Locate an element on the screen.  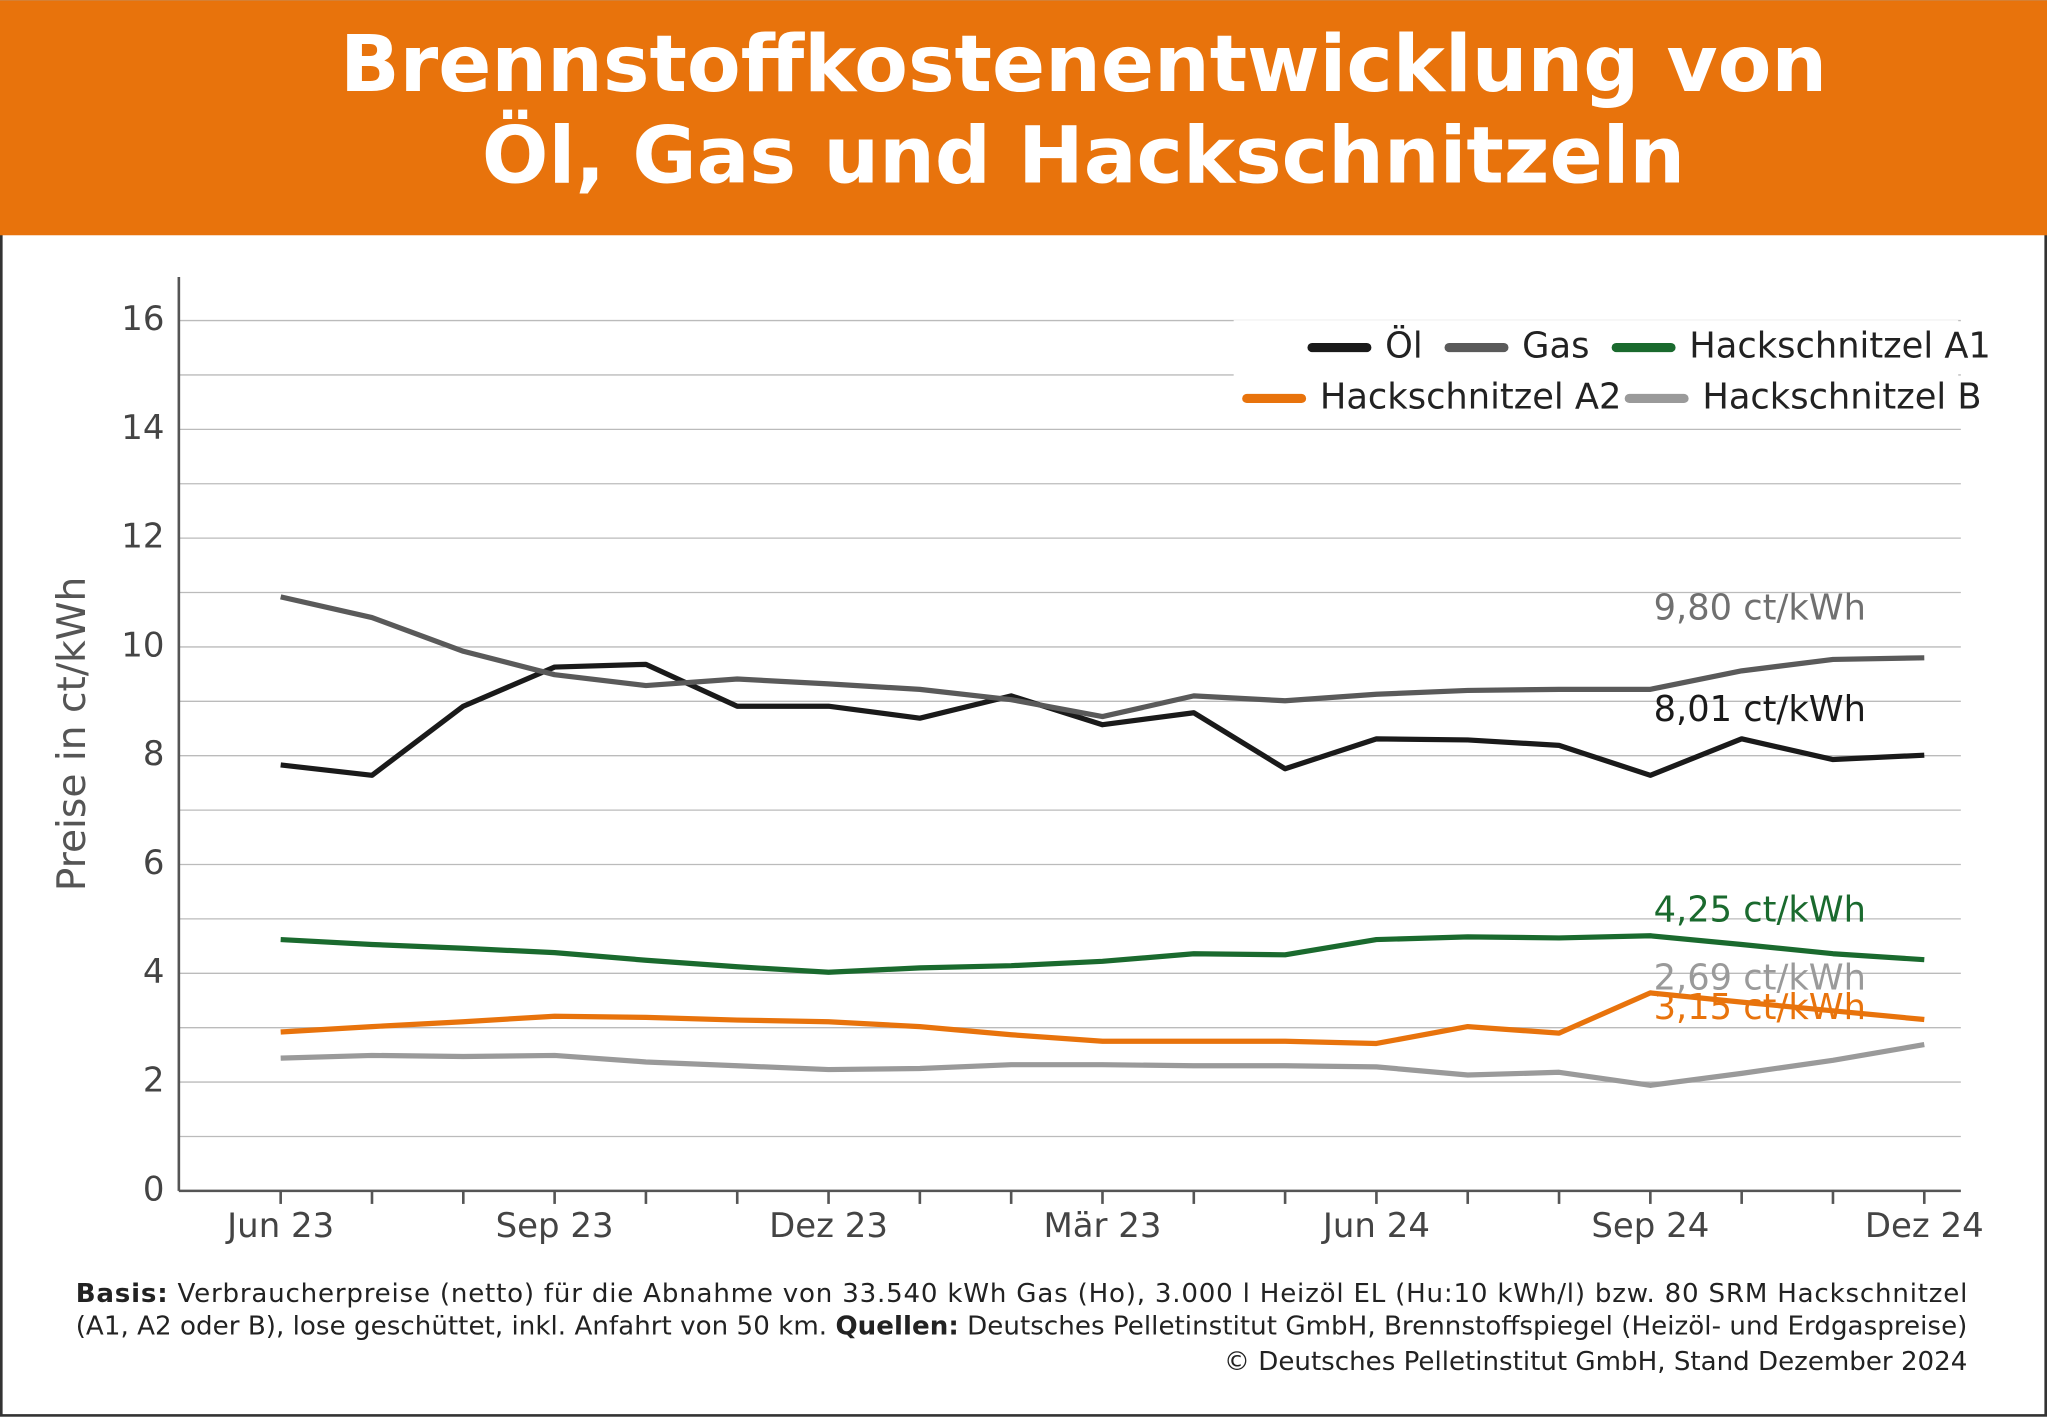
y-tick-label: 8 is located at coordinates (154, 754).